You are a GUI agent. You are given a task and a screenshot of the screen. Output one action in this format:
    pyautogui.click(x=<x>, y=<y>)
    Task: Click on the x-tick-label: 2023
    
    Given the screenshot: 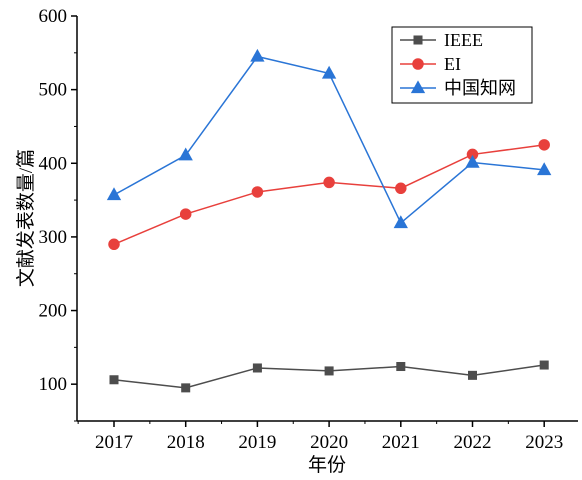 What is the action you would take?
    pyautogui.click(x=544, y=442)
    